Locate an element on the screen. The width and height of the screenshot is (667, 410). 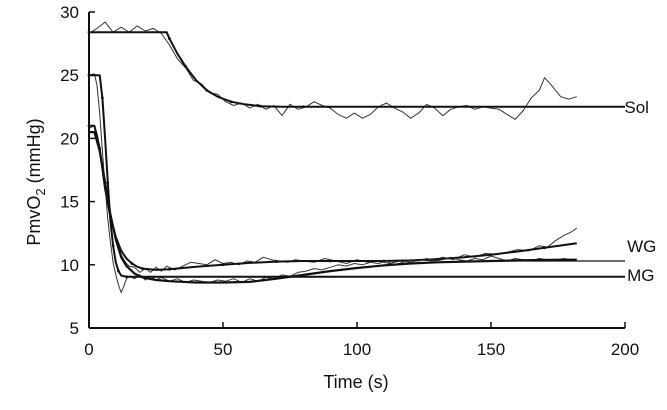
series-label-mg: MG is located at coordinates (640, 275).